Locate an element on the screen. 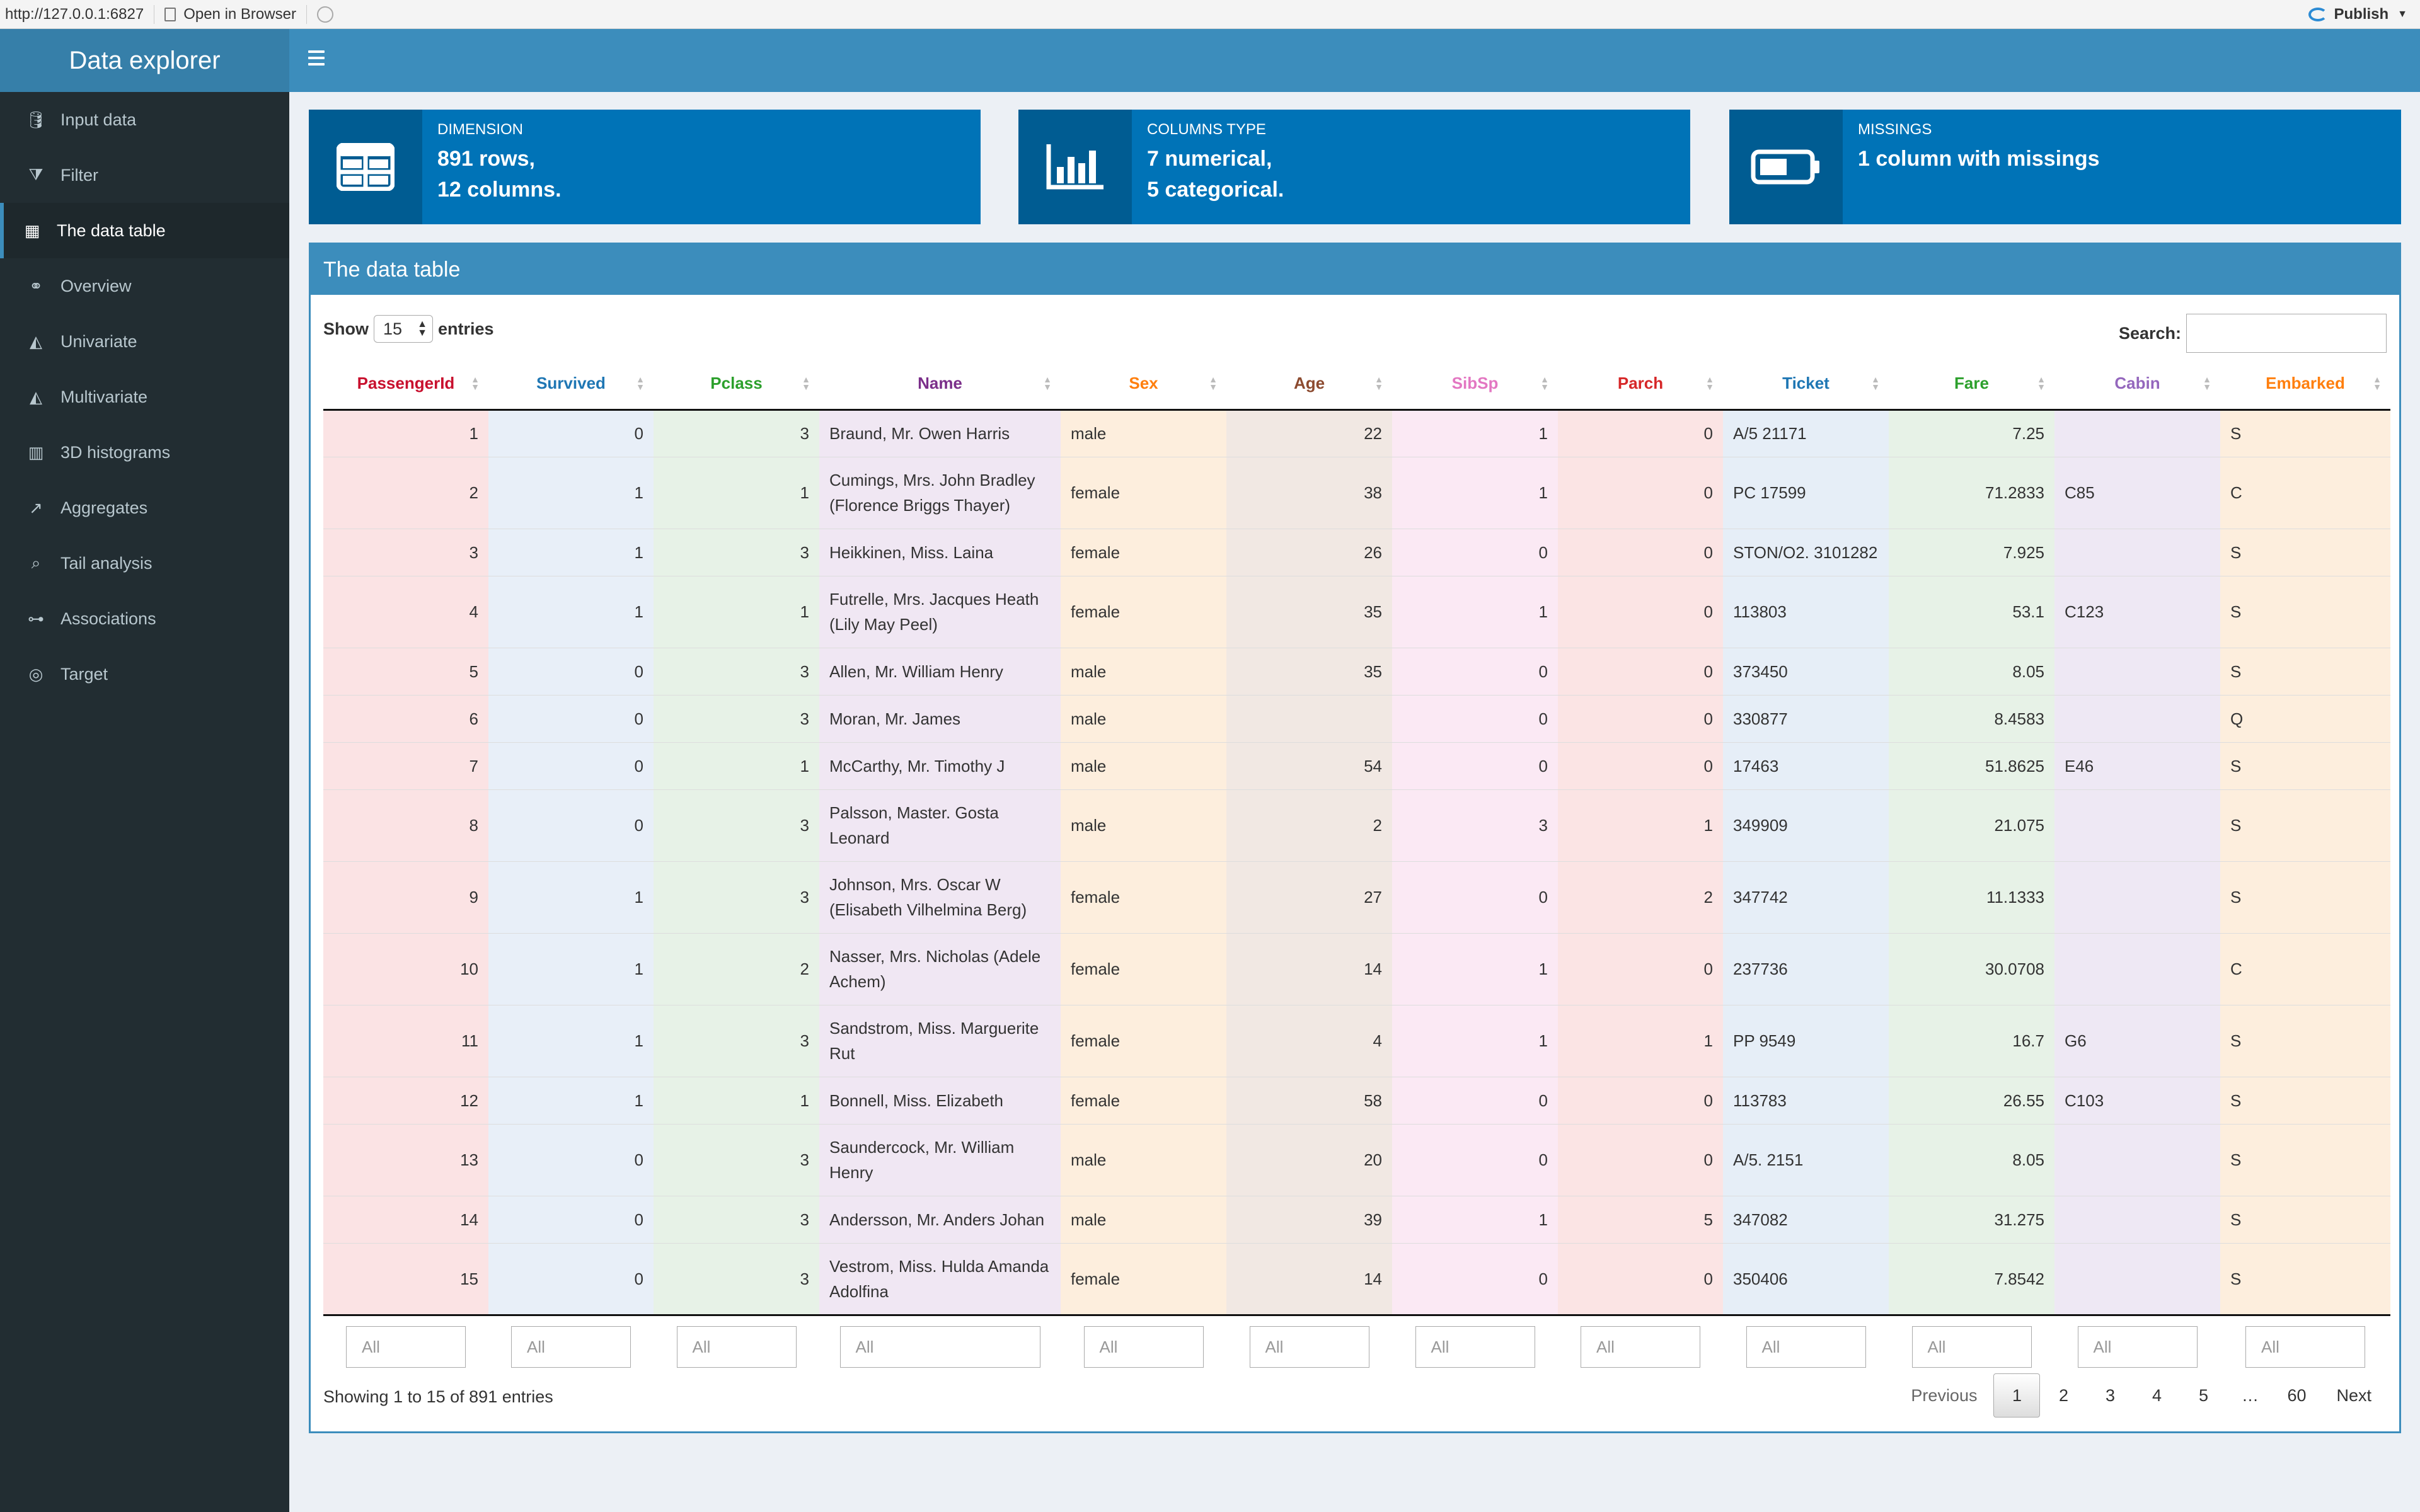 This screenshot has width=2420, height=1512. filter-input-sex: All is located at coordinates (1143, 1347).